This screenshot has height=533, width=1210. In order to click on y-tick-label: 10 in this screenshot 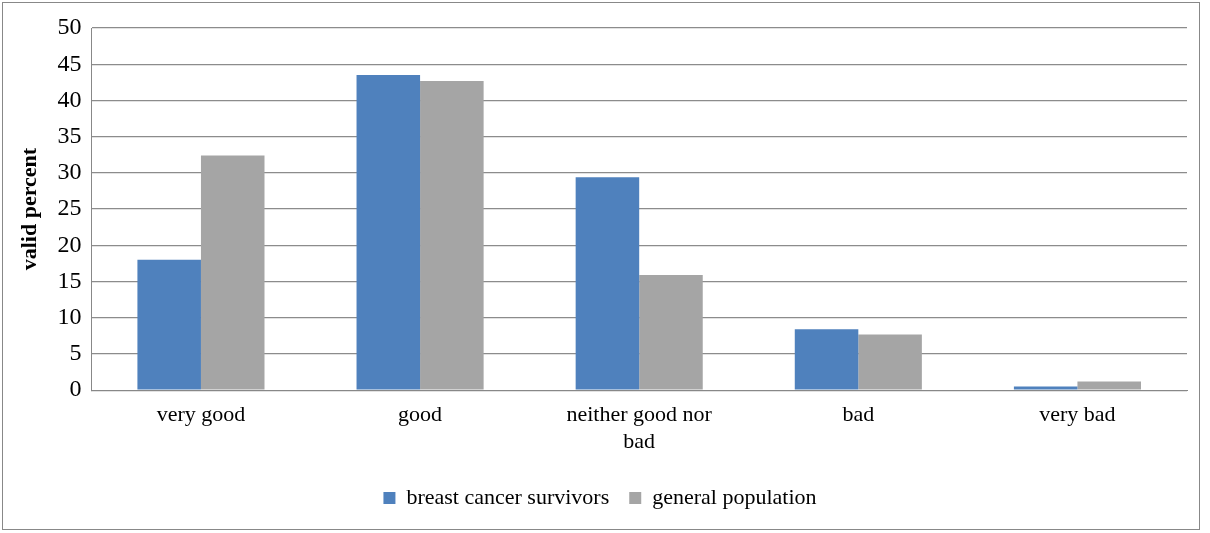, I will do `click(69, 316)`.